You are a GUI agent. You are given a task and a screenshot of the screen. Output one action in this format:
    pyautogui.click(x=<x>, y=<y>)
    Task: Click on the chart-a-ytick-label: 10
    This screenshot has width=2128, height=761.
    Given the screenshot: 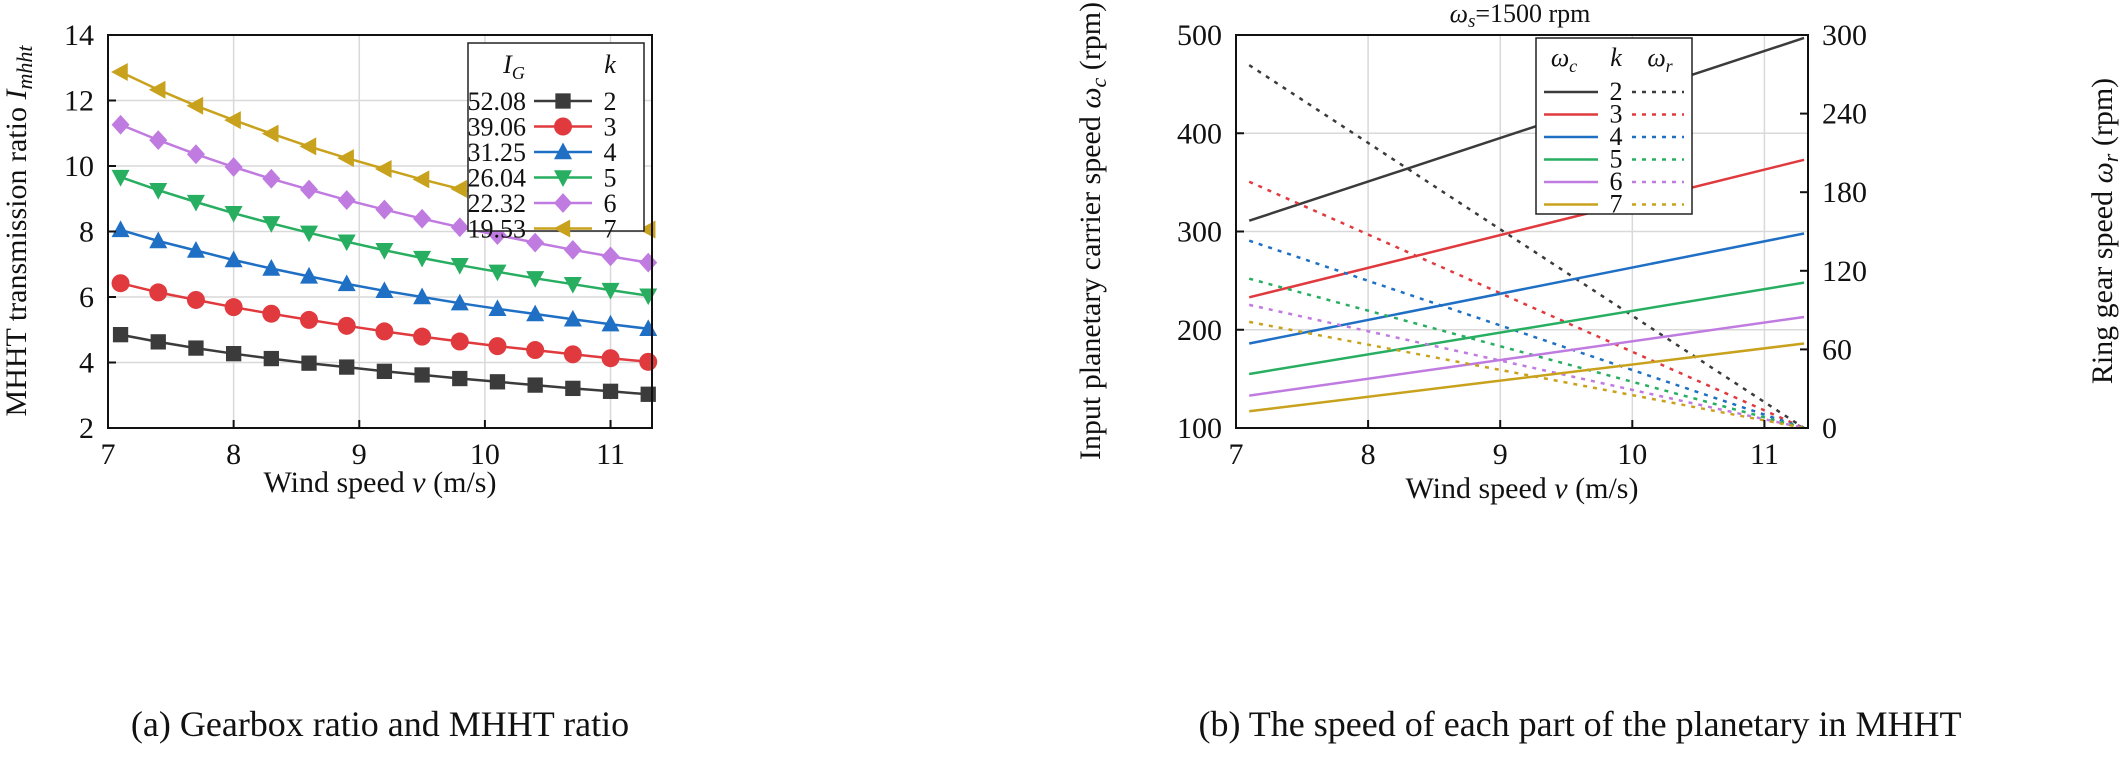 What is the action you would take?
    pyautogui.click(x=79, y=166)
    